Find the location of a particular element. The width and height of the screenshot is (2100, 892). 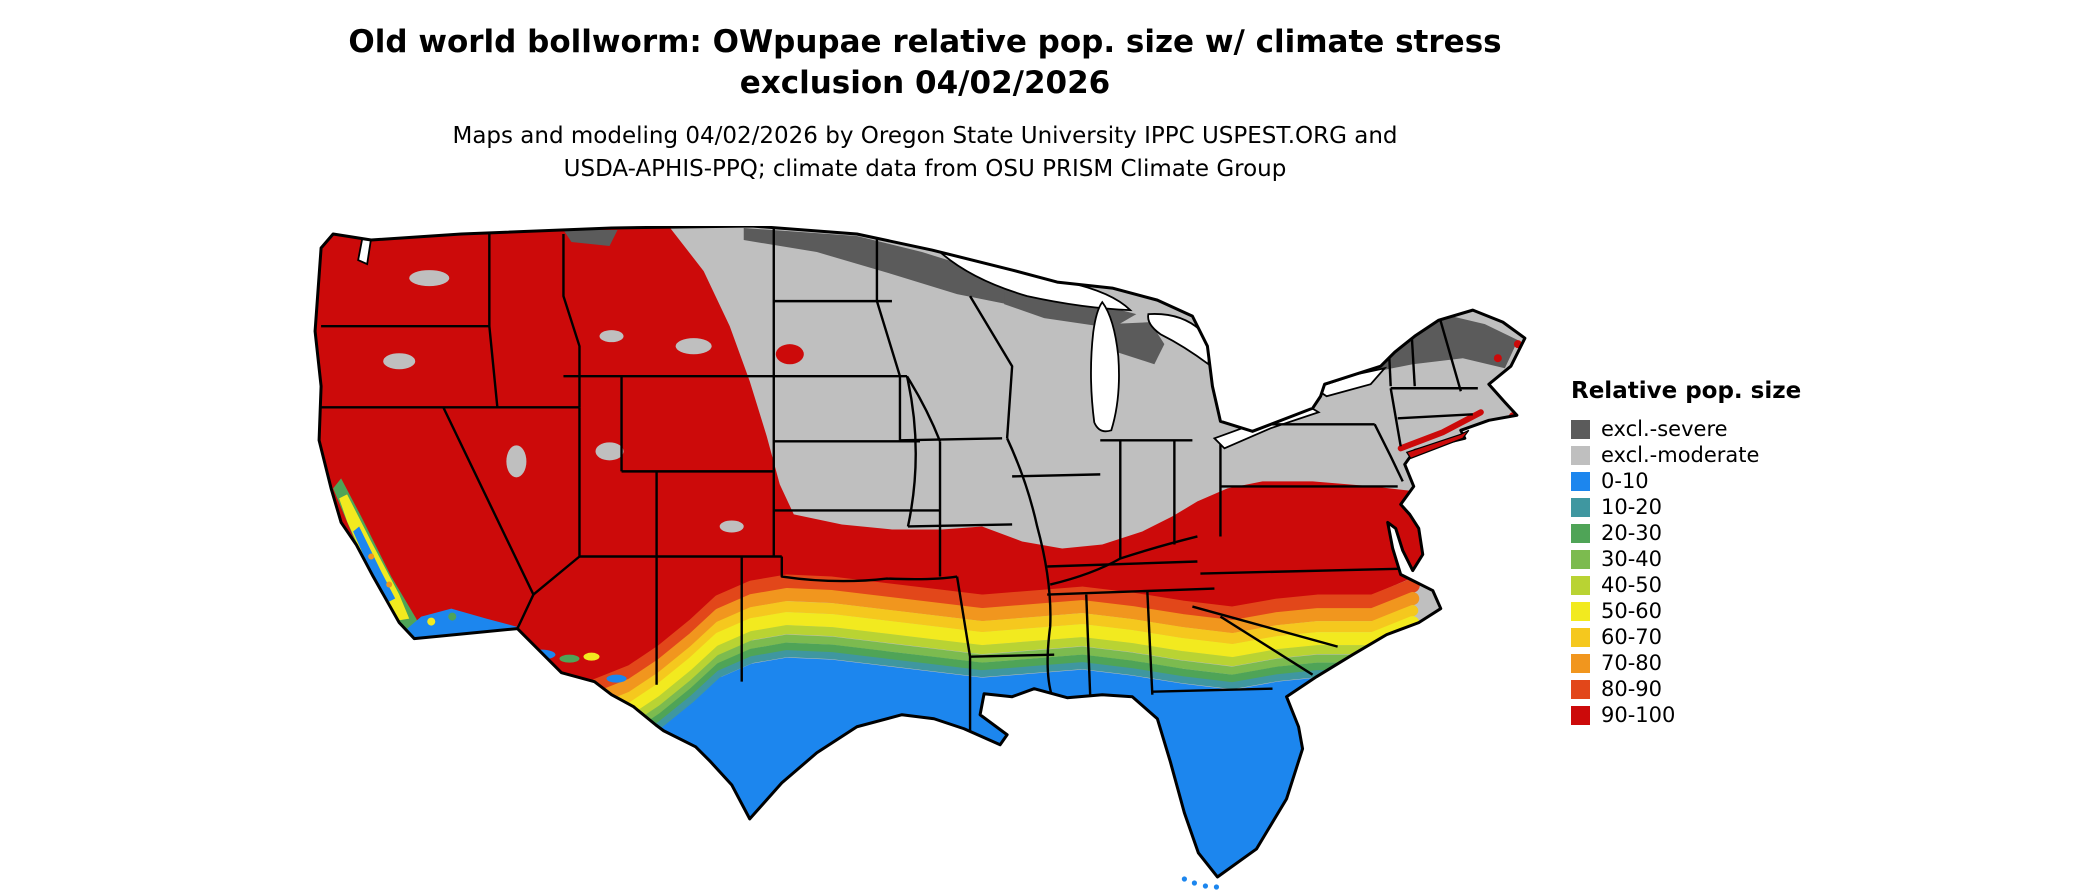

legend-item: 80-90 is located at coordinates (1731, 689).